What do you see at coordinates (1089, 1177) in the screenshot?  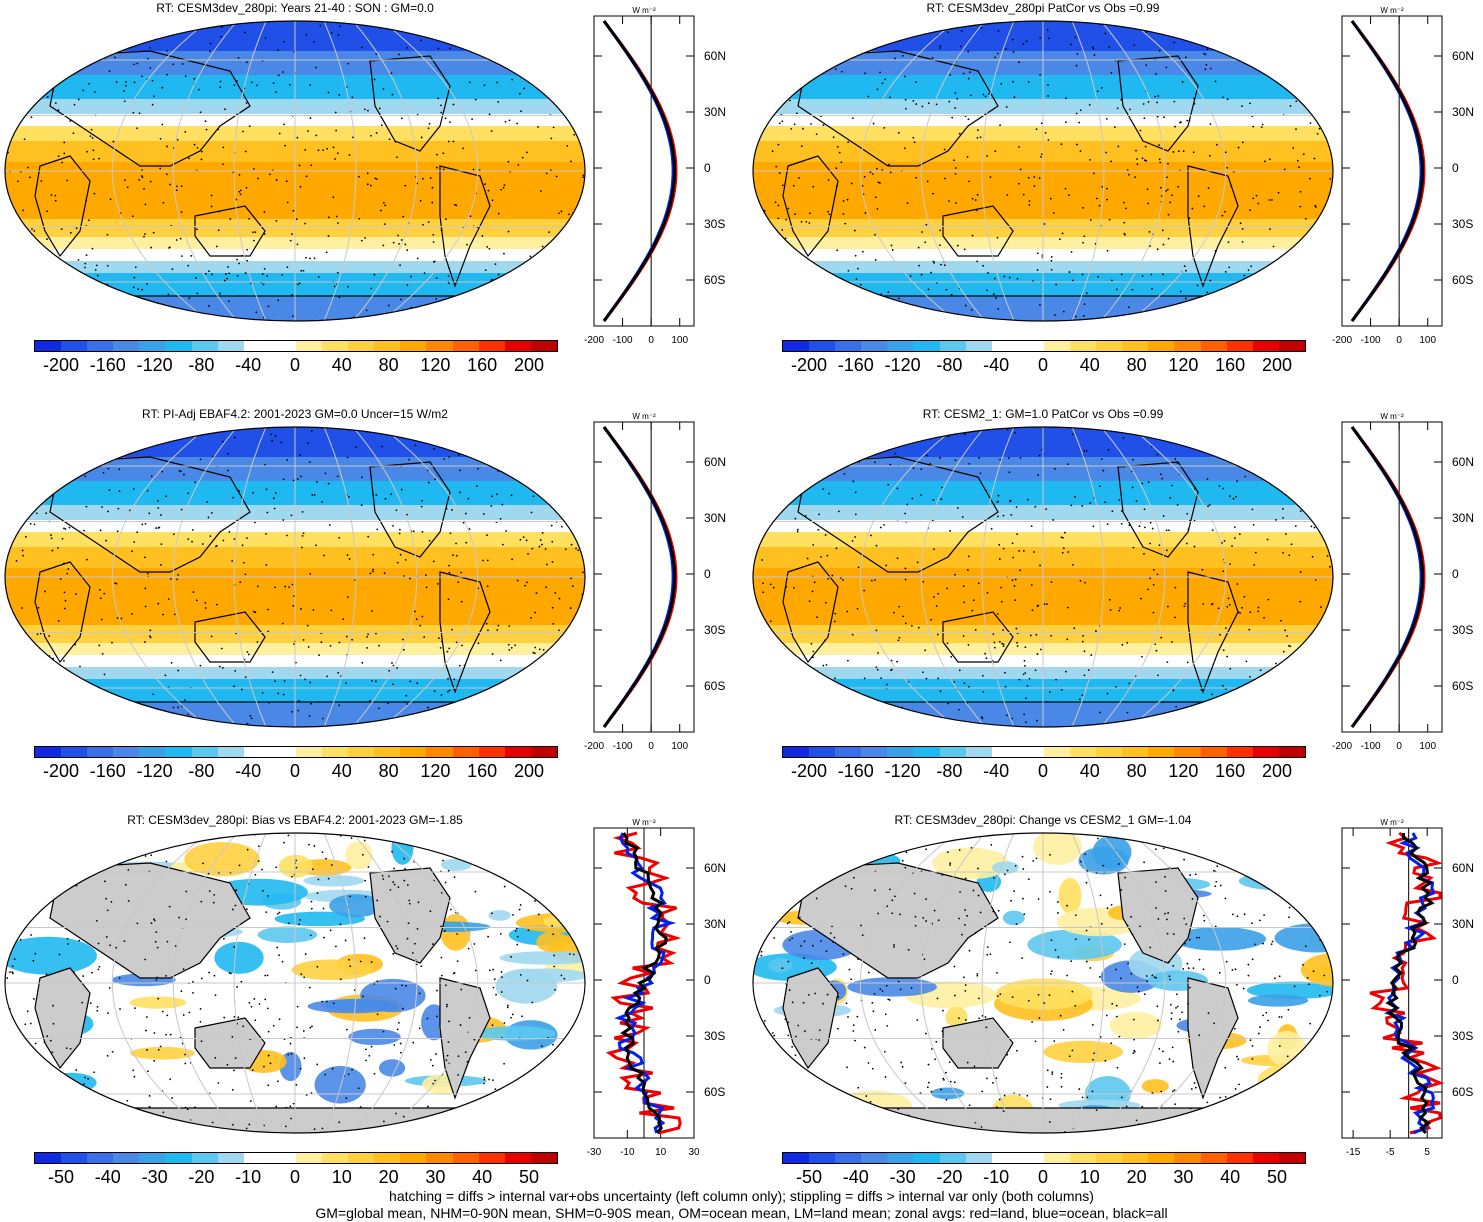 I see `colorbar-label: 10` at bounding box center [1089, 1177].